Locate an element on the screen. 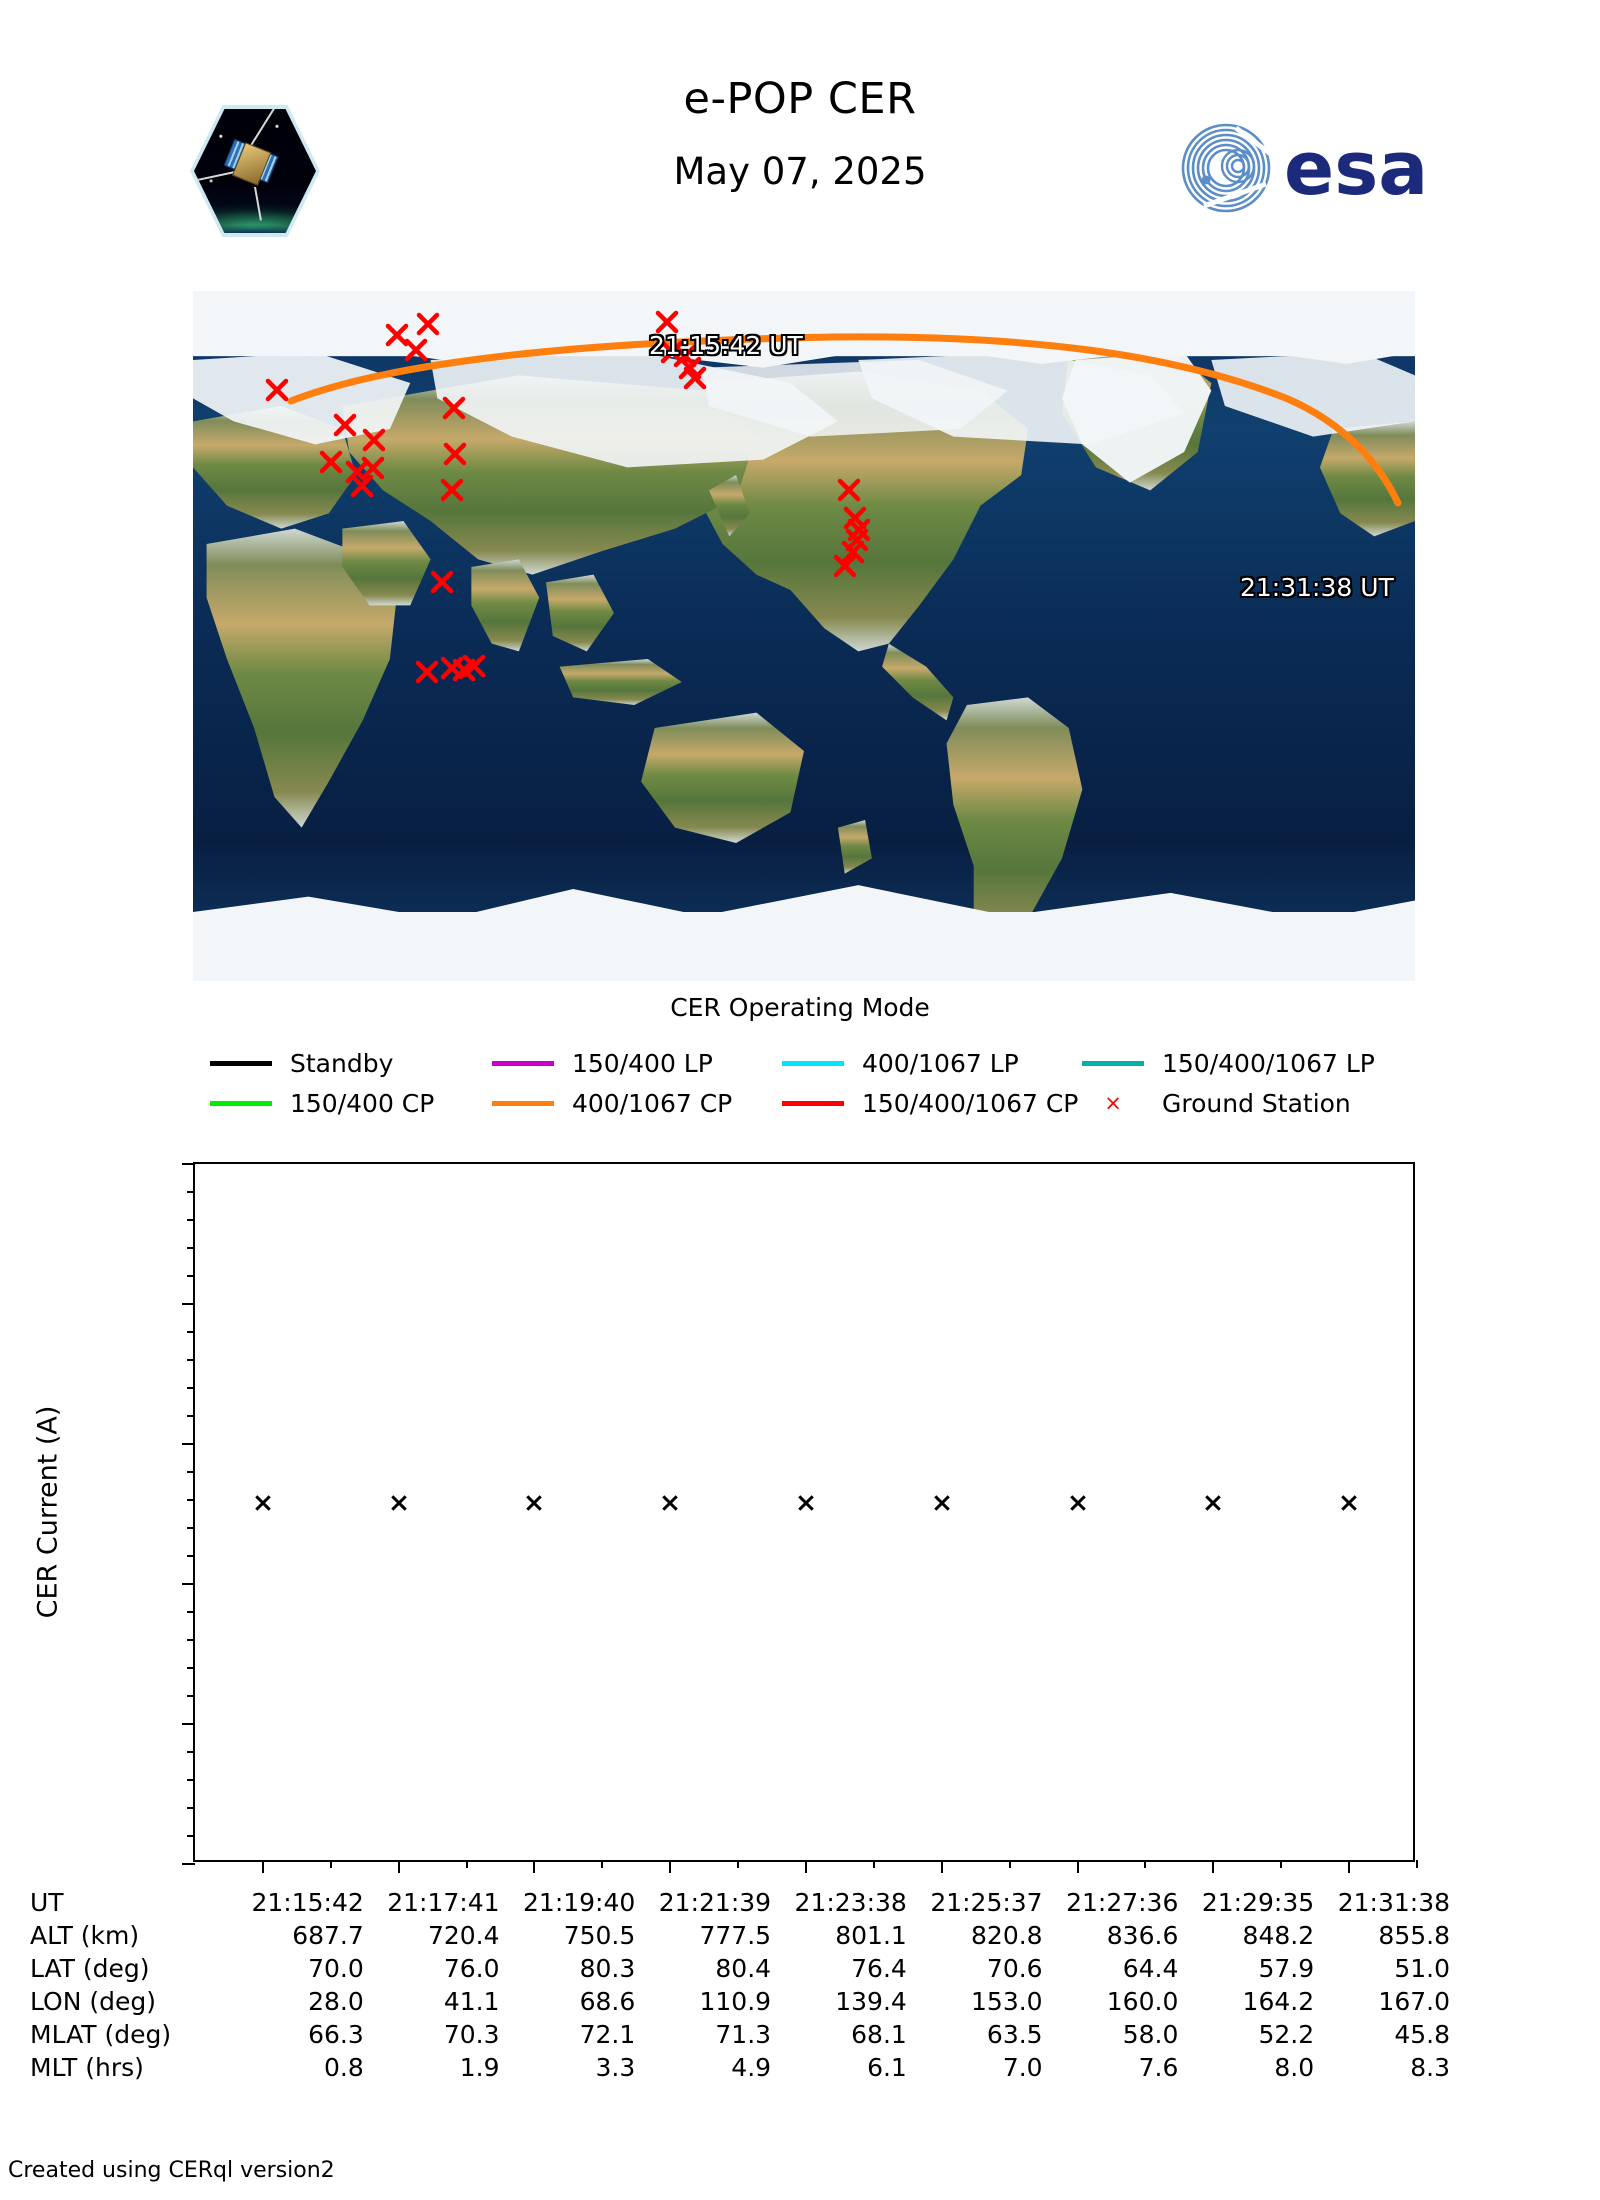 This screenshot has height=2200, width=1600. legend-item-150-400-lp: 150/400 LP is located at coordinates (637, 1063).